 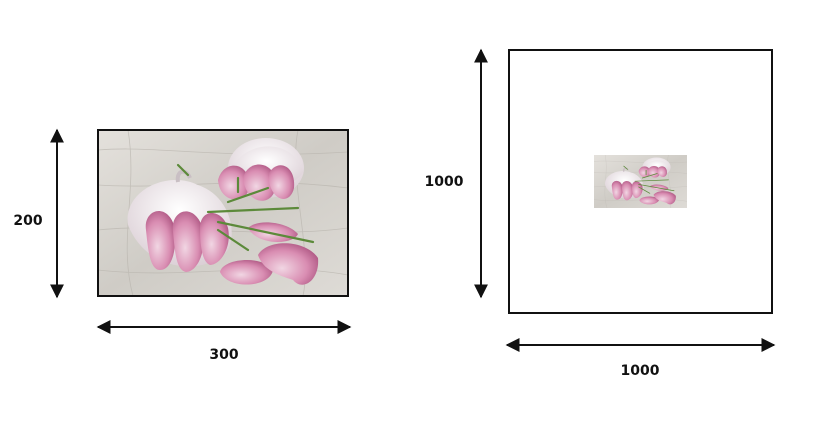 I want to click on left-image-frame, so click(x=223, y=213).